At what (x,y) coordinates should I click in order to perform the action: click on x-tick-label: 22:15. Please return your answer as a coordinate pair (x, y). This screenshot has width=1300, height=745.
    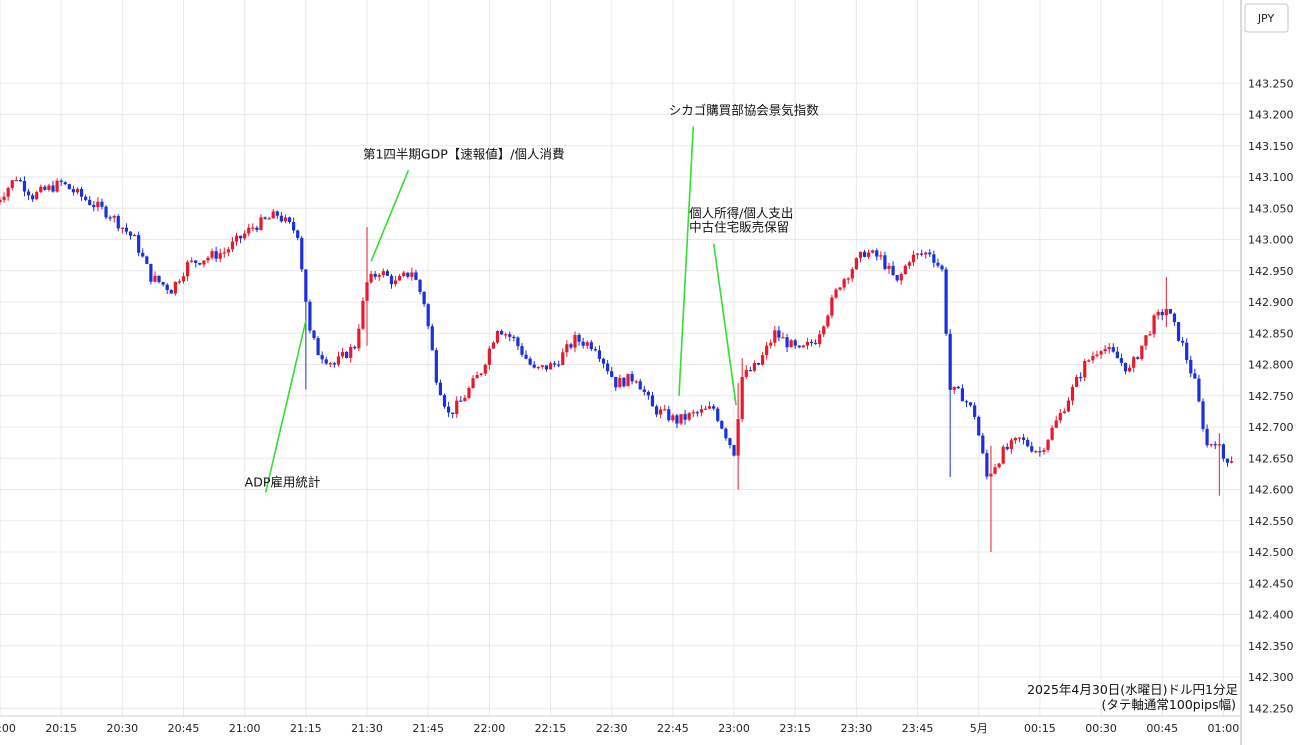
    Looking at the image, I should click on (551, 728).